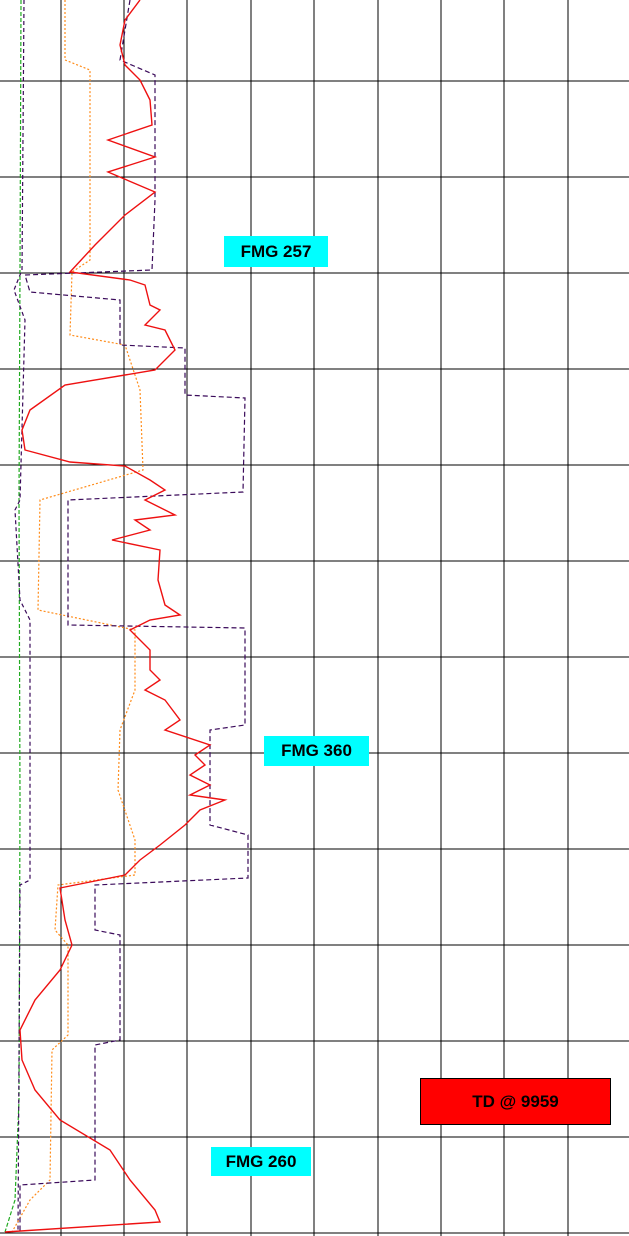  I want to click on formation-label: FMG 260, so click(261, 1161).